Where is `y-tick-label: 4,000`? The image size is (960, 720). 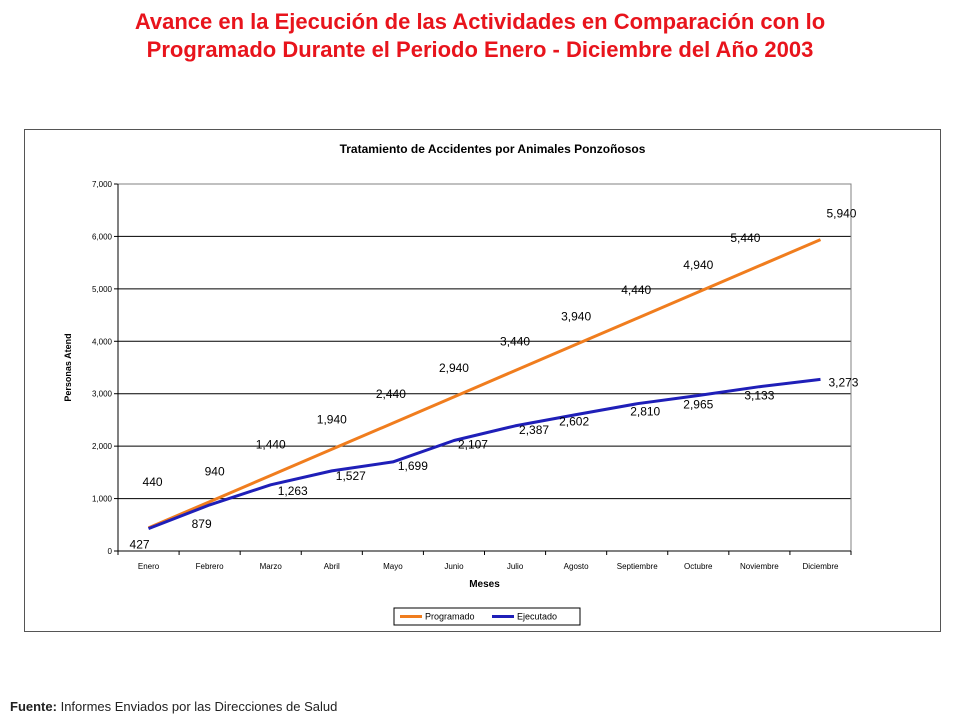 y-tick-label: 4,000 is located at coordinates (102, 341).